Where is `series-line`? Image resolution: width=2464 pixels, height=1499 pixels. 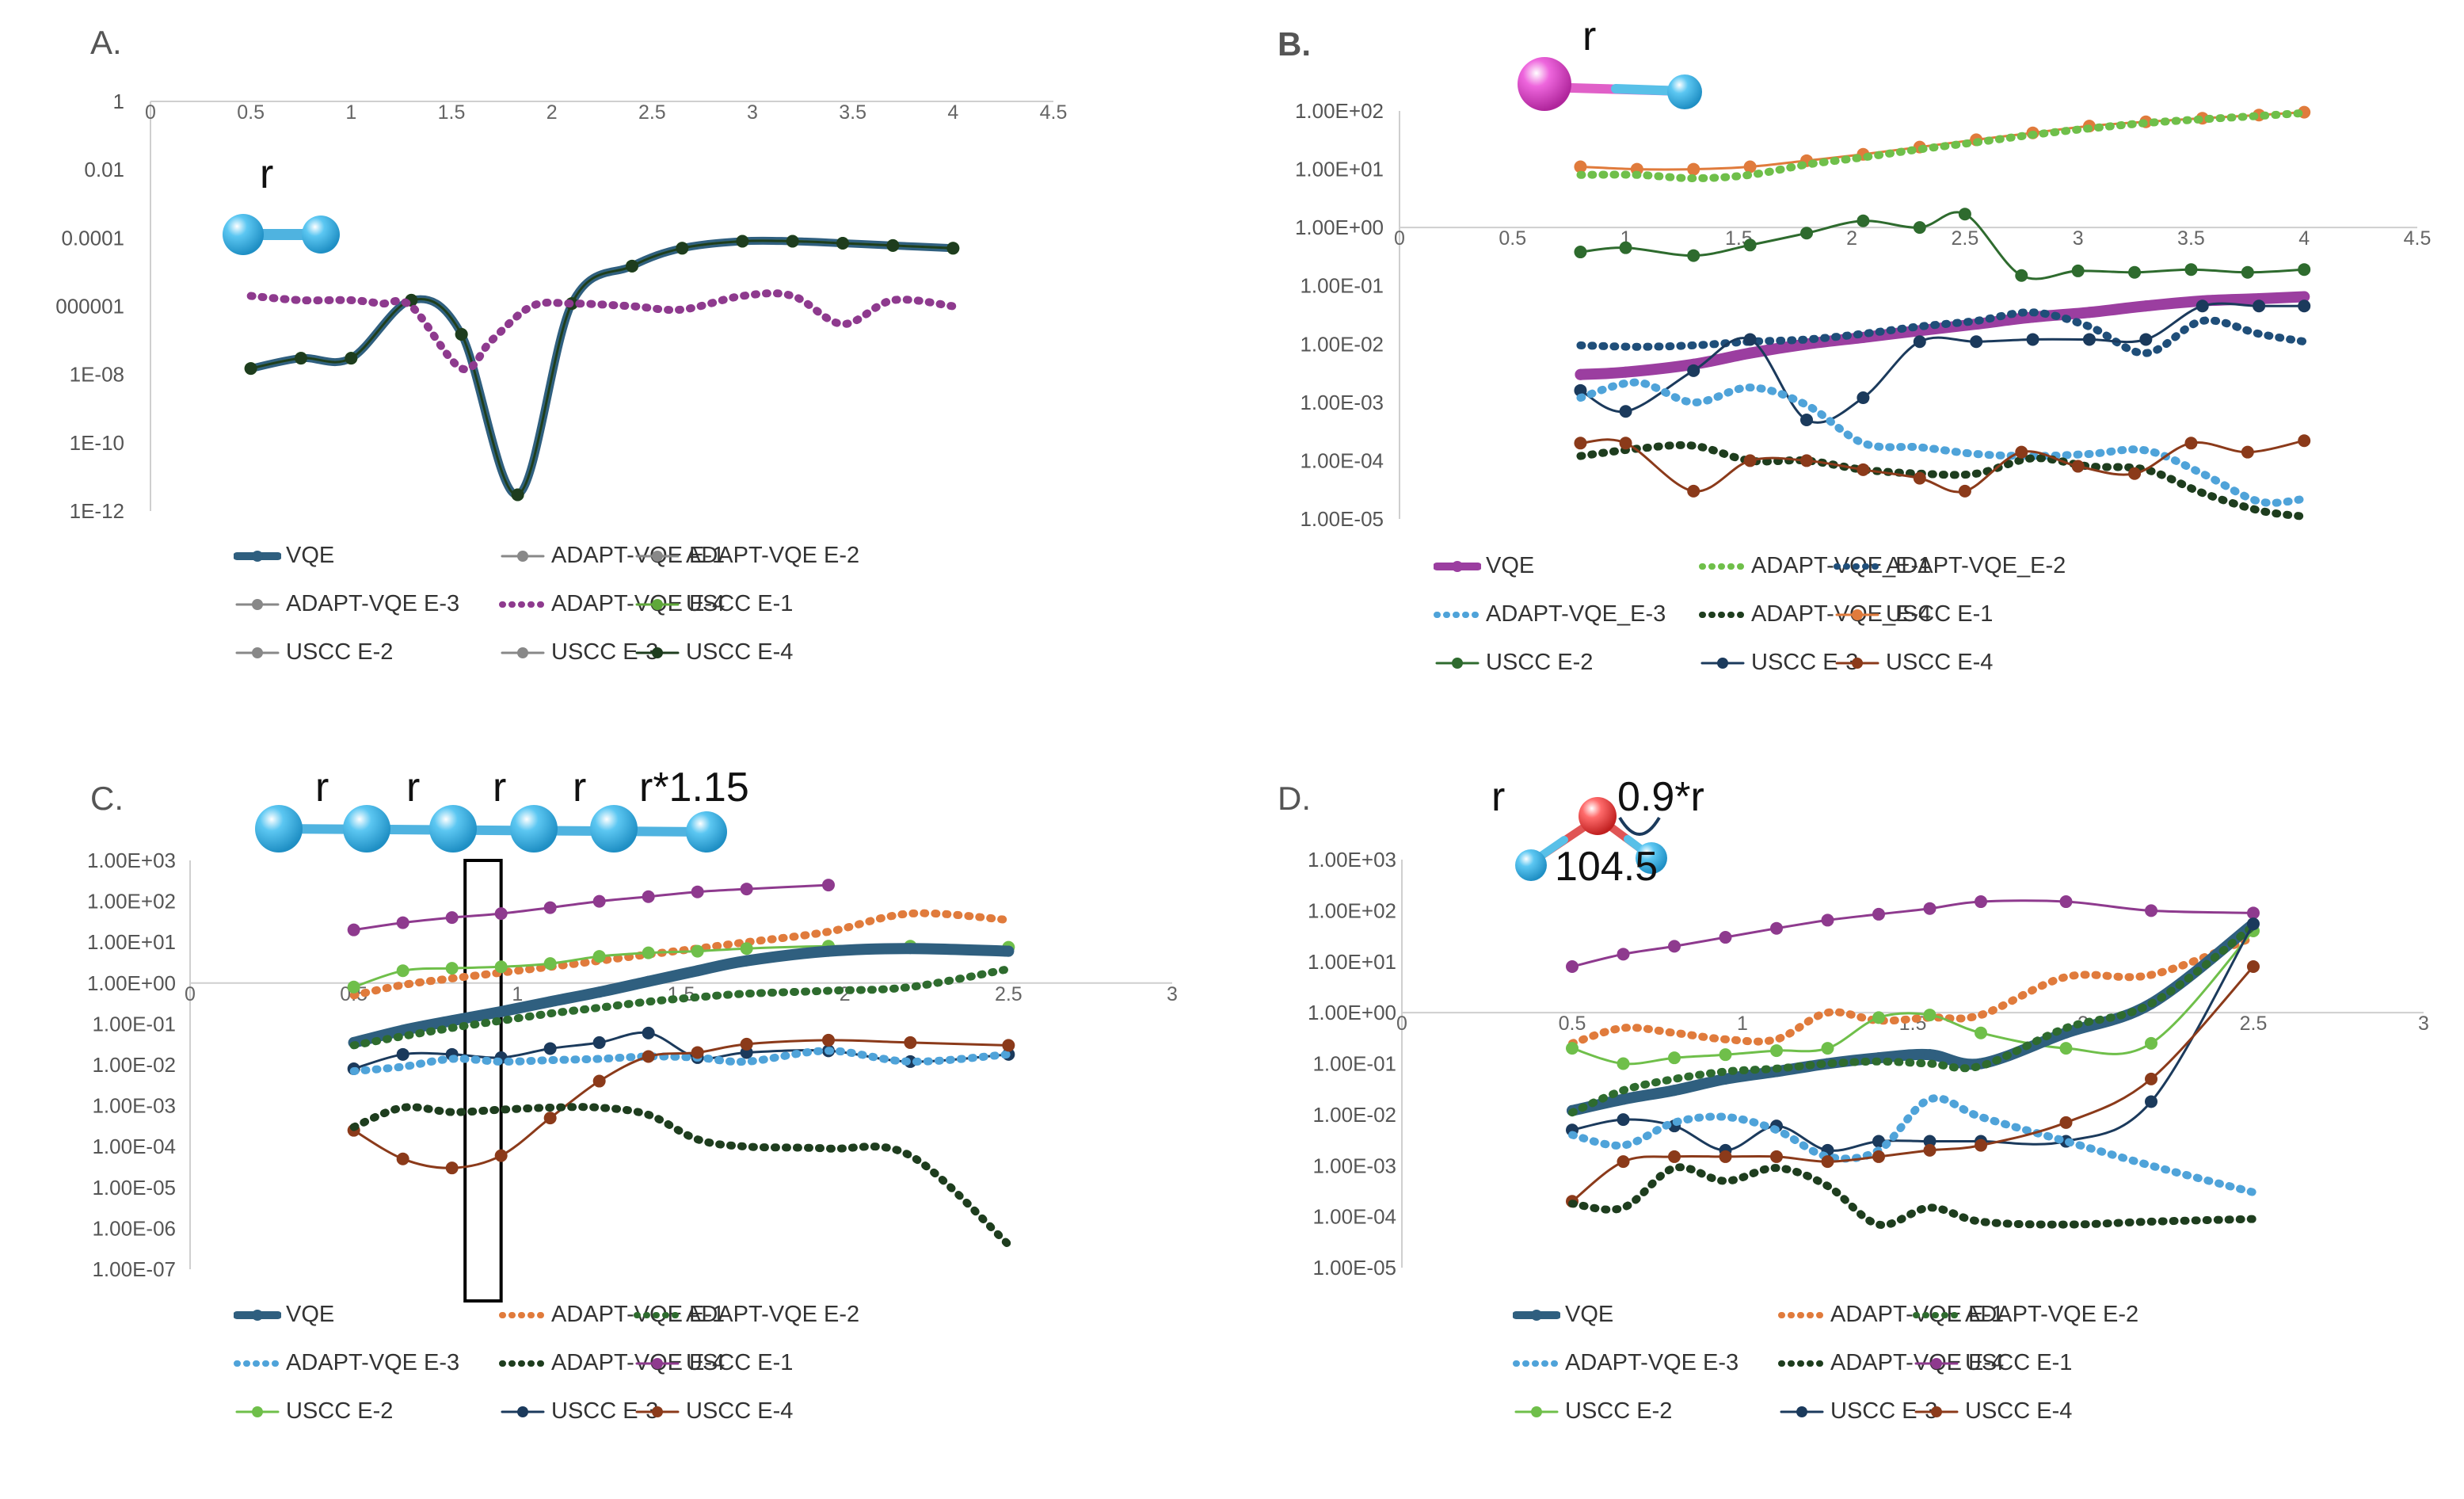 series-line is located at coordinates (1942, 245).